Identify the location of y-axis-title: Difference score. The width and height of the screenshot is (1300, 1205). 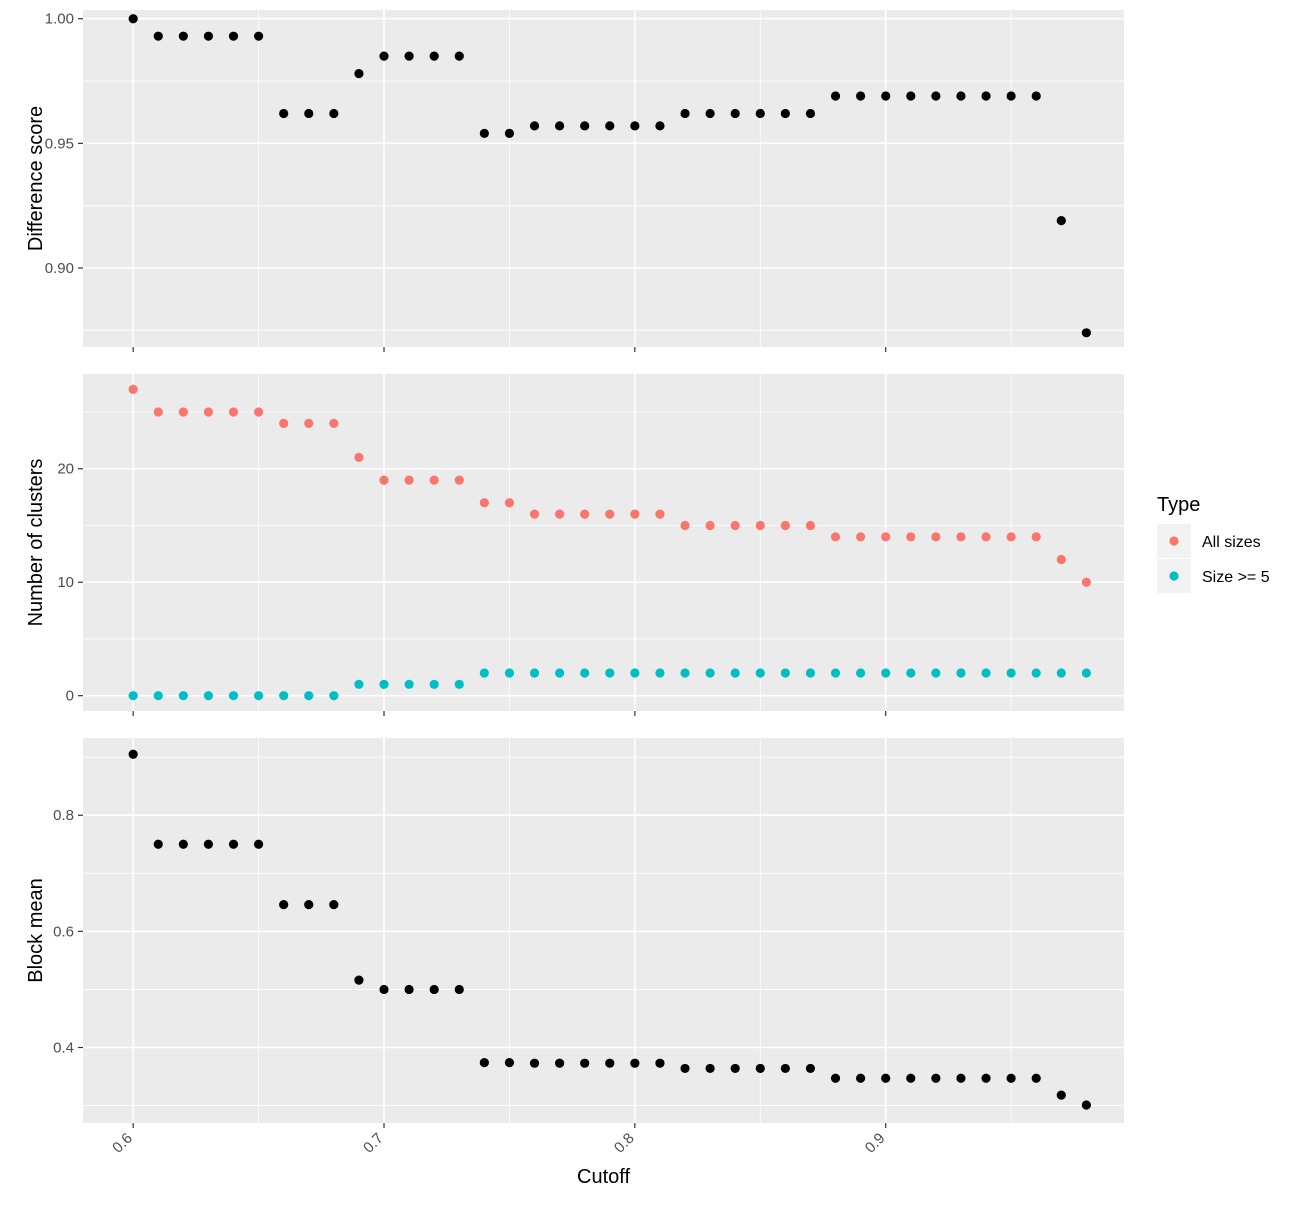
(36, 178).